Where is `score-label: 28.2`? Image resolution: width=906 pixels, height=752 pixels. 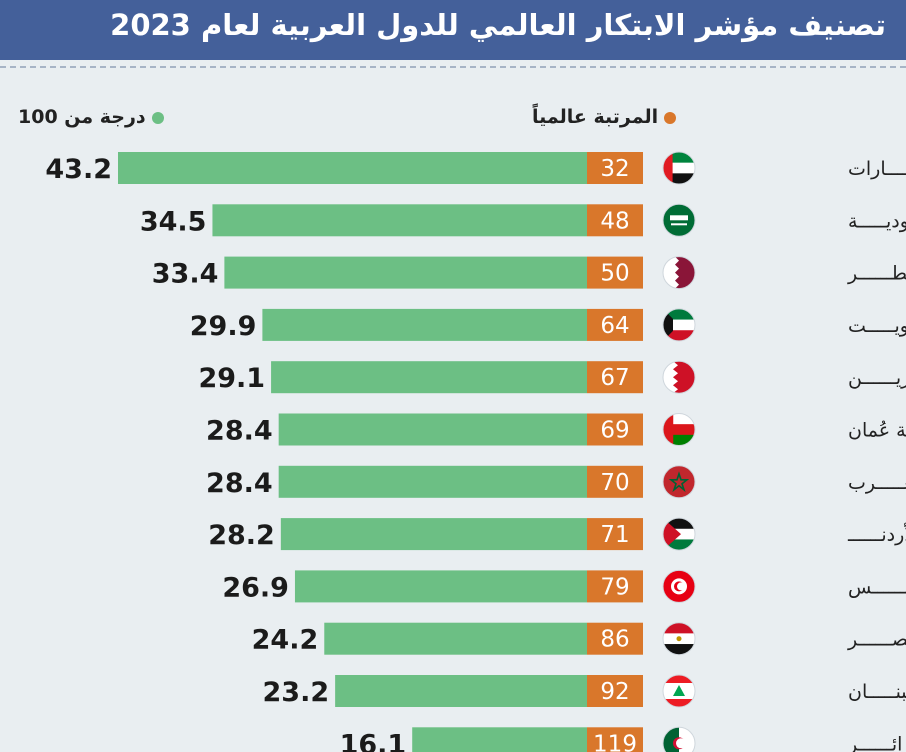
score-label: 28.2 is located at coordinates (241, 535).